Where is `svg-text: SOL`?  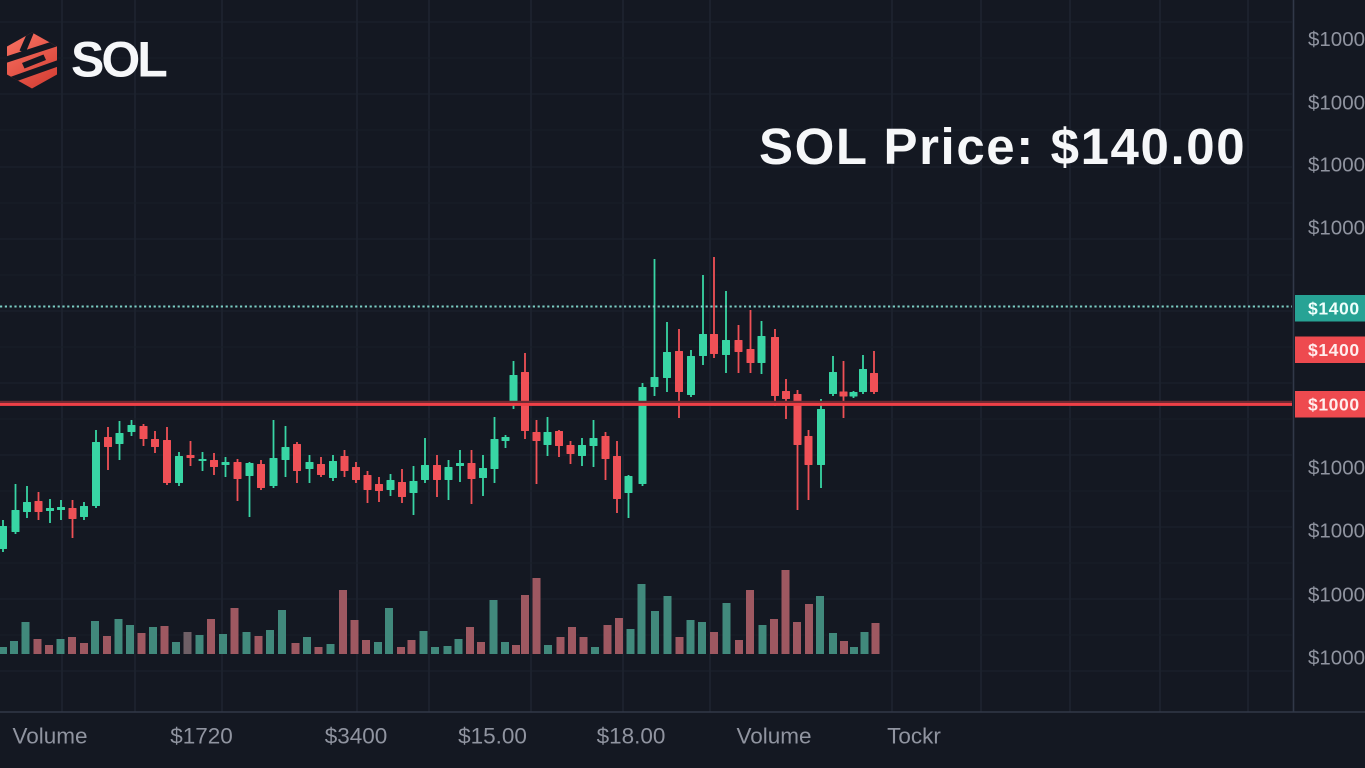 svg-text: SOL is located at coordinates (118, 59).